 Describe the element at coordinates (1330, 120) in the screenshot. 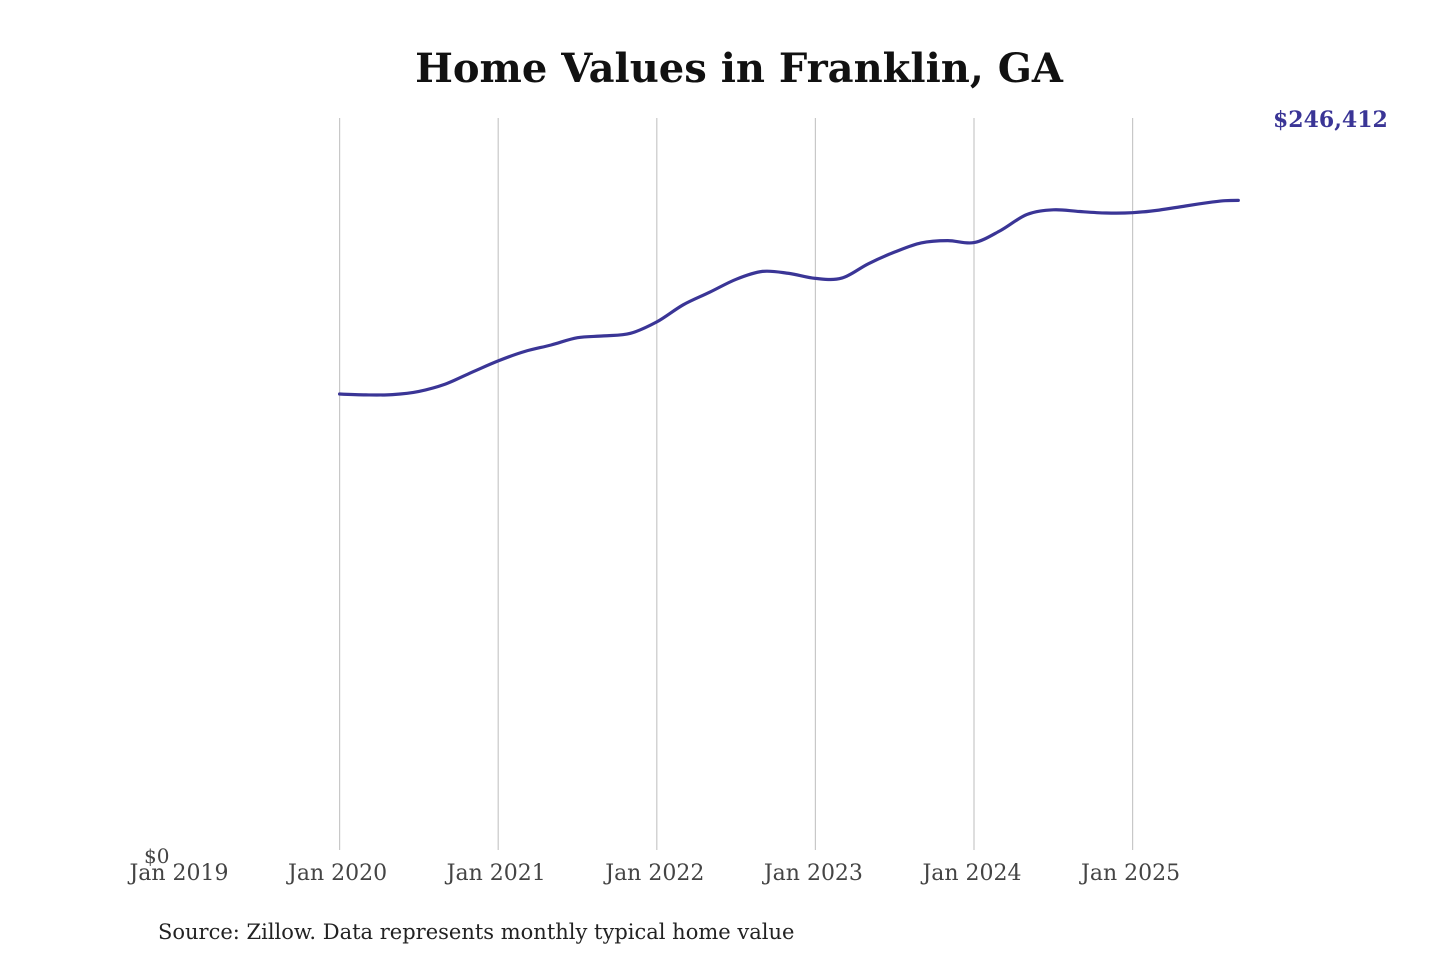

I see `end-value-label: $246,412` at that location.